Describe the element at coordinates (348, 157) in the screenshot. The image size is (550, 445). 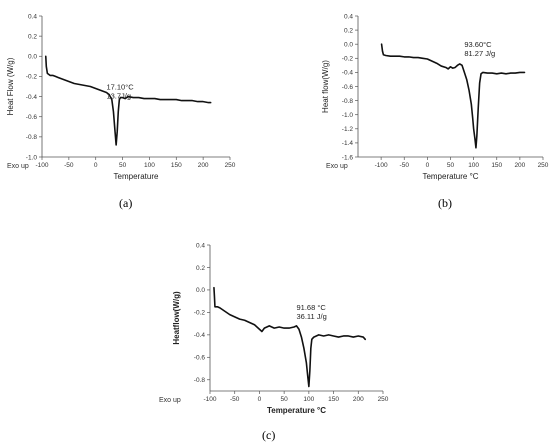
I see `y-tick-label: -1.6` at that location.